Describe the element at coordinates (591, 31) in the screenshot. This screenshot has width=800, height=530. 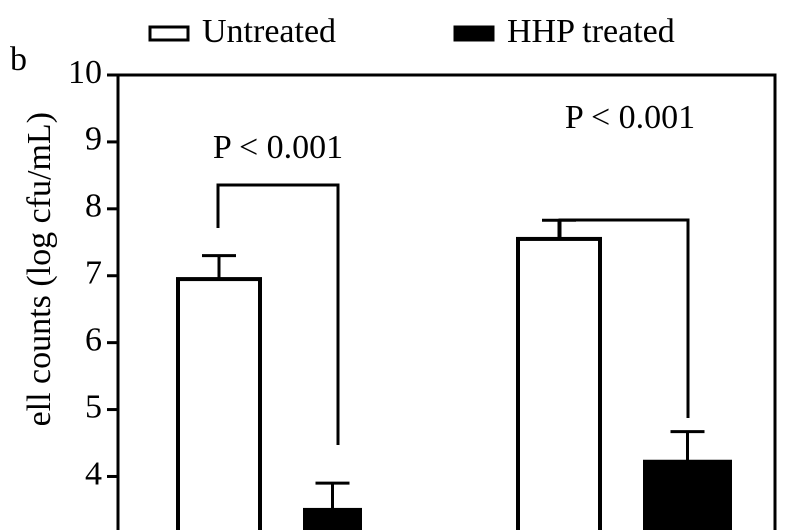
I see `legend-label: HHP treated` at that location.